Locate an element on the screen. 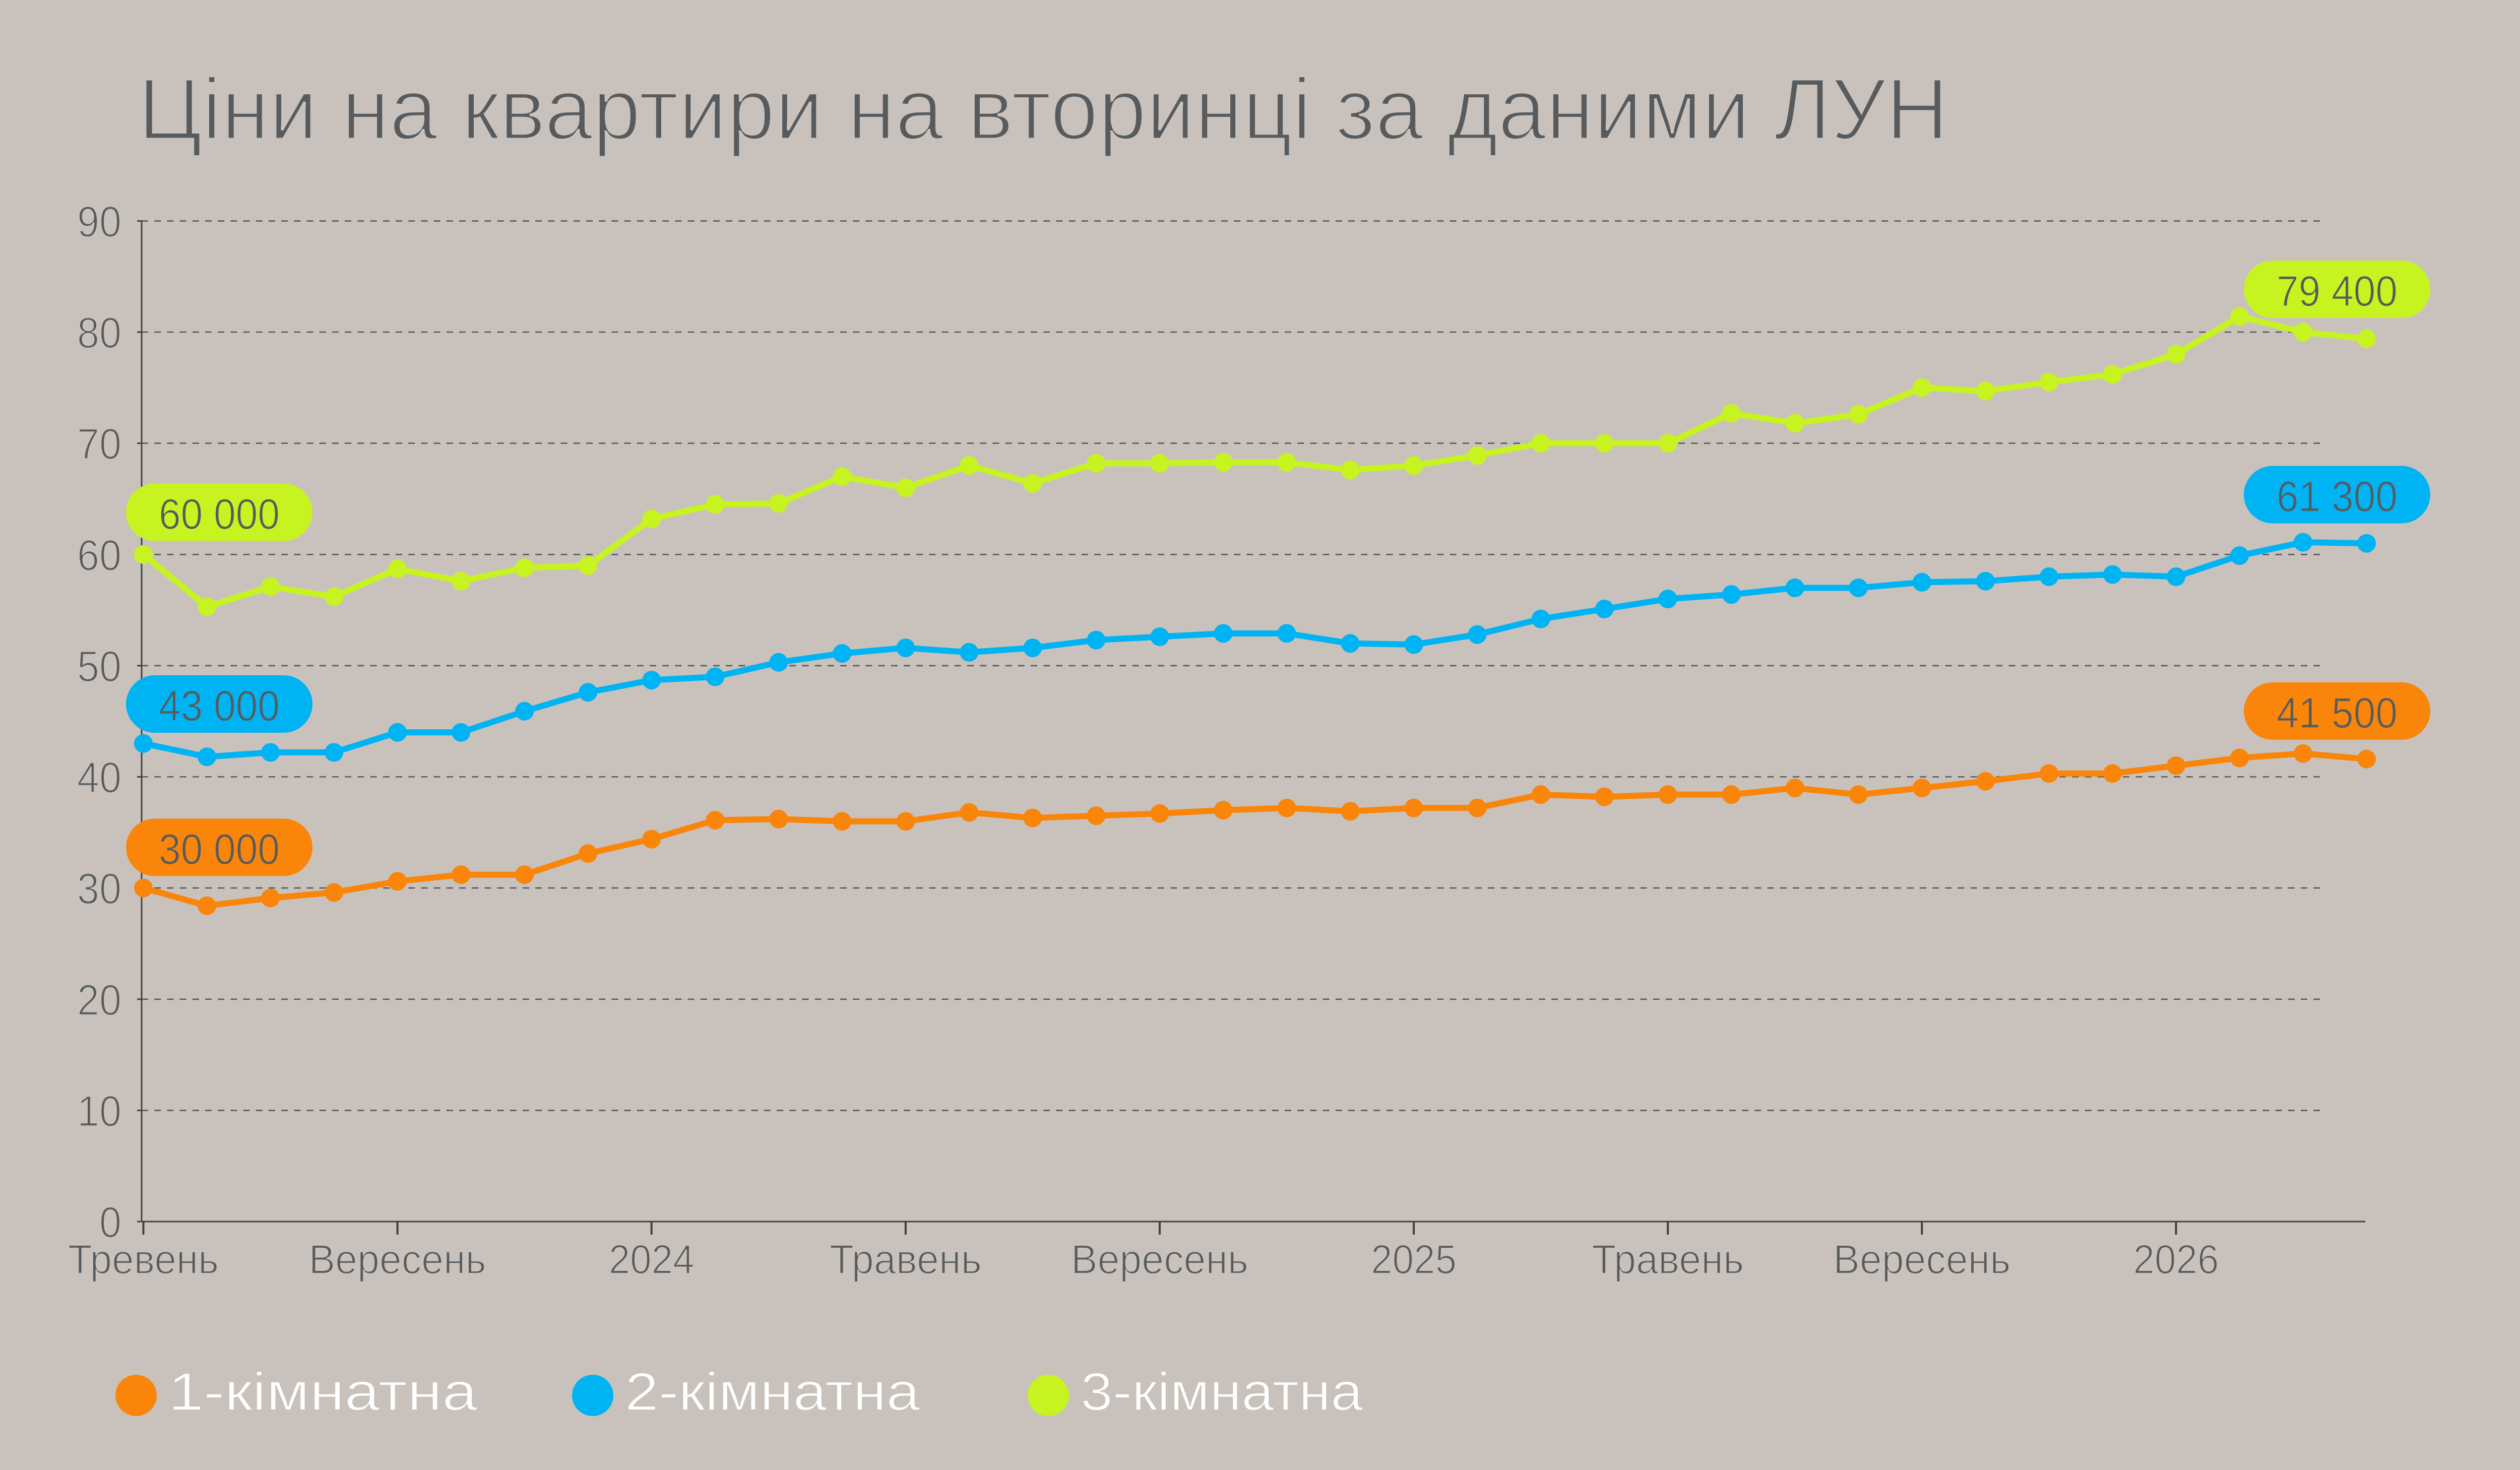 The height and width of the screenshot is (1470, 2520). svg-text: 2-кімнатна is located at coordinates (772, 1392).